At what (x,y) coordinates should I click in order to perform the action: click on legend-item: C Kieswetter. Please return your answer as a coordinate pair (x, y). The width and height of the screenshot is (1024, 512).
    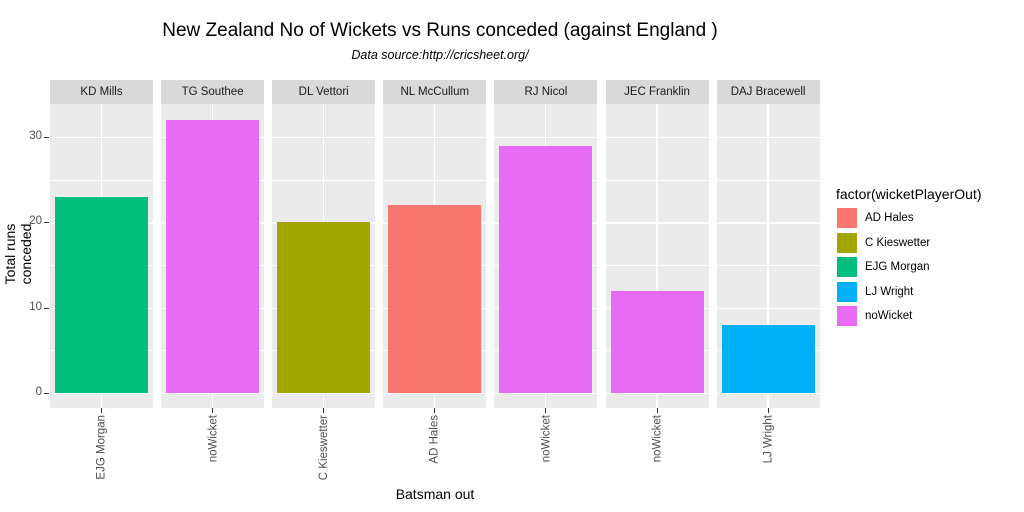
    Looking at the image, I should click on (908, 243).